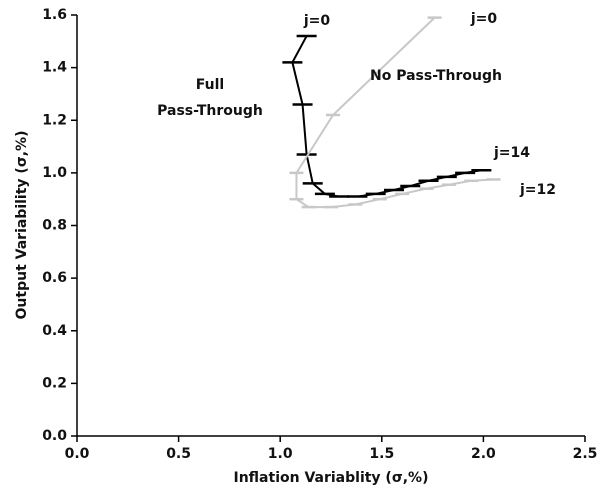 Image resolution: width=600 pixels, height=497 pixels. I want to click on y-tick-label: 1.2, so click(54, 120).